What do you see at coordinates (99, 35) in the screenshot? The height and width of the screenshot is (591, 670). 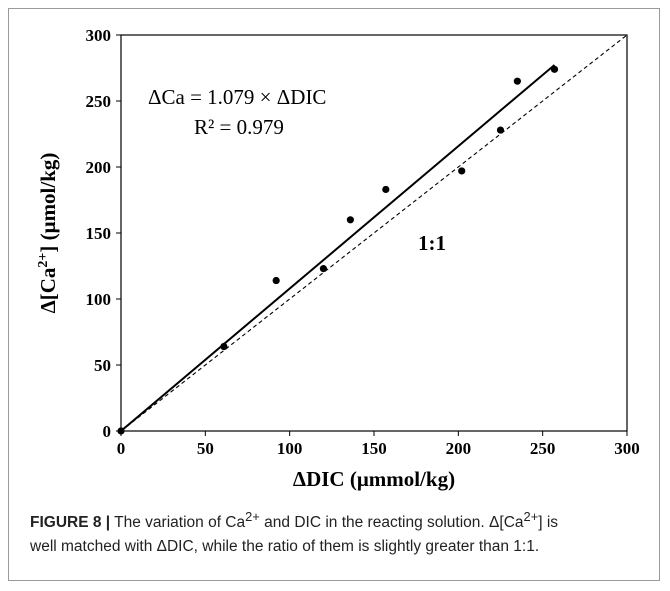 I see `y-tick-label: 300` at bounding box center [99, 35].